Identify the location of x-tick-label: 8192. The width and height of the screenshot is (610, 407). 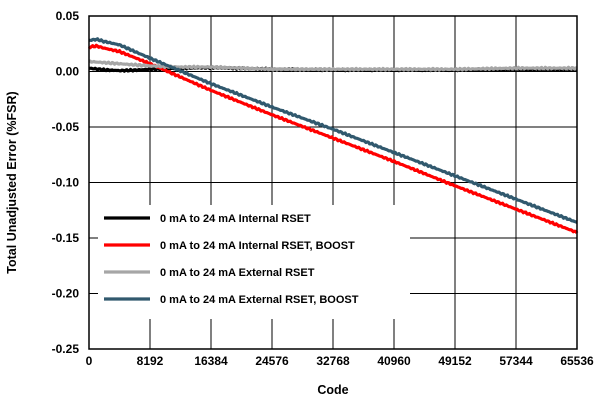
(150, 361).